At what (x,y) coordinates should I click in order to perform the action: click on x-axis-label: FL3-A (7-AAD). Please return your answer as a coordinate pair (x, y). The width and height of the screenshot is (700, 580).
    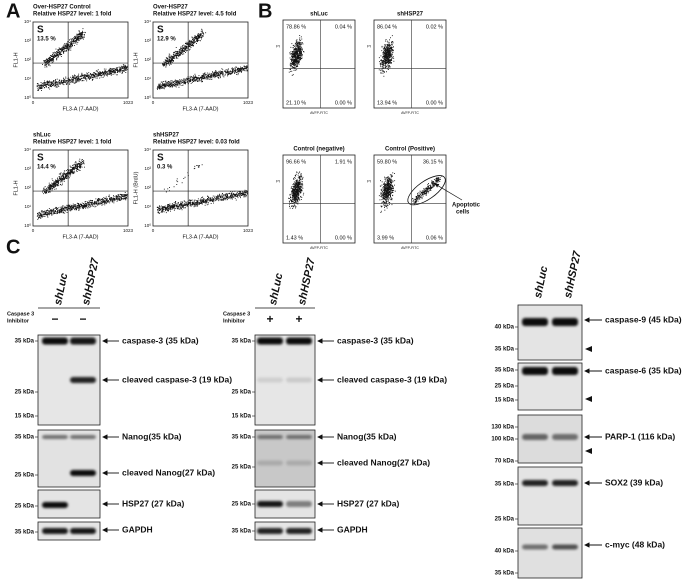
    Looking at the image, I should click on (200, 237).